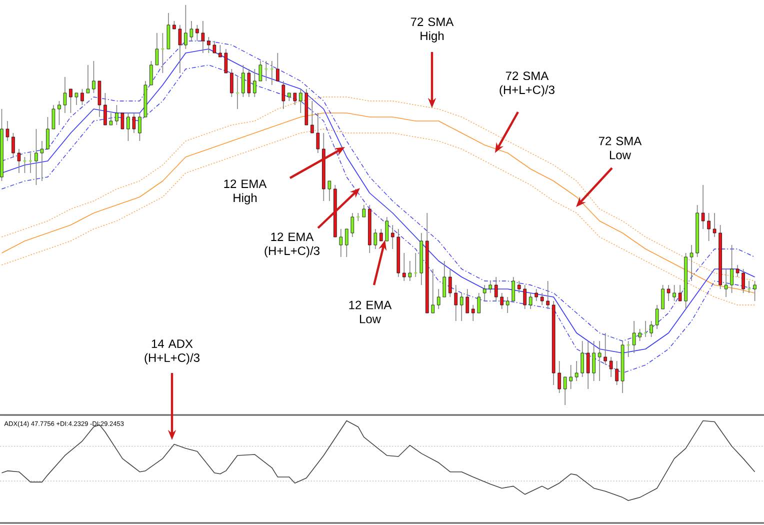  I want to click on annotation: 14 ADX (H+L+C)/3, so click(172, 352).